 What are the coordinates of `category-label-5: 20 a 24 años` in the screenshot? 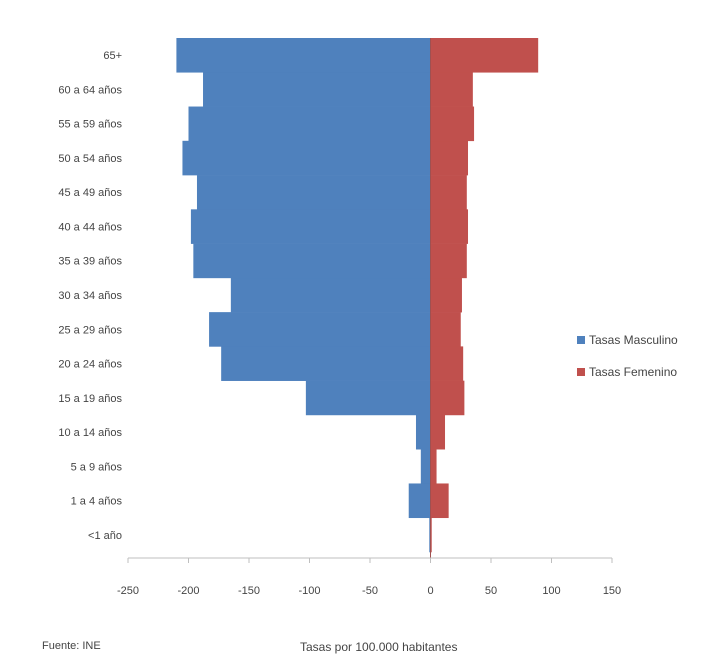 It's located at (90, 365).